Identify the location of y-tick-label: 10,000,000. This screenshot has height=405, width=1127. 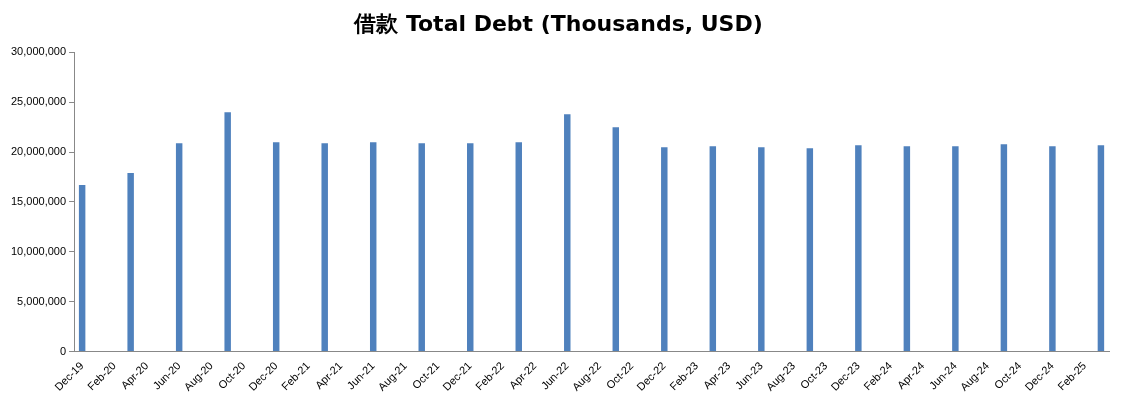
(38, 250).